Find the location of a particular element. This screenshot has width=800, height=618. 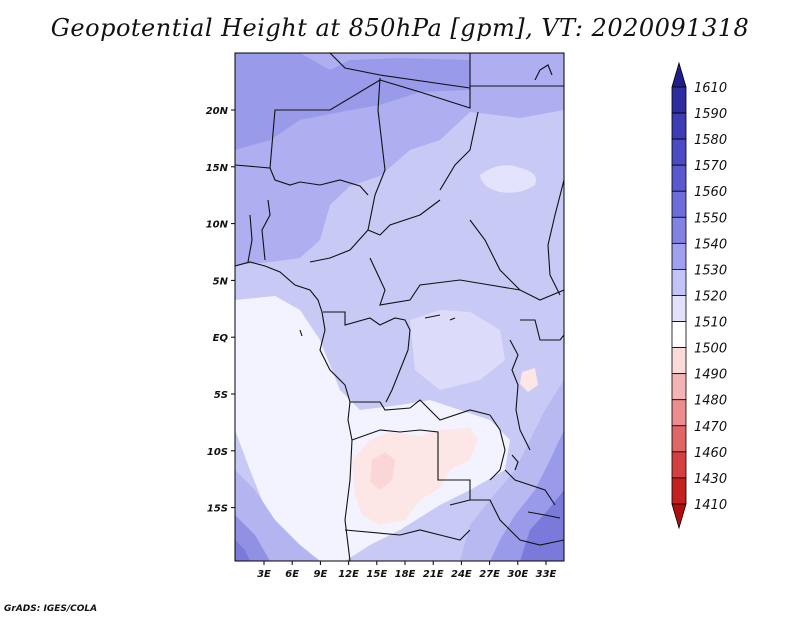

border-algeria-niger is located at coordinates (400, 71).